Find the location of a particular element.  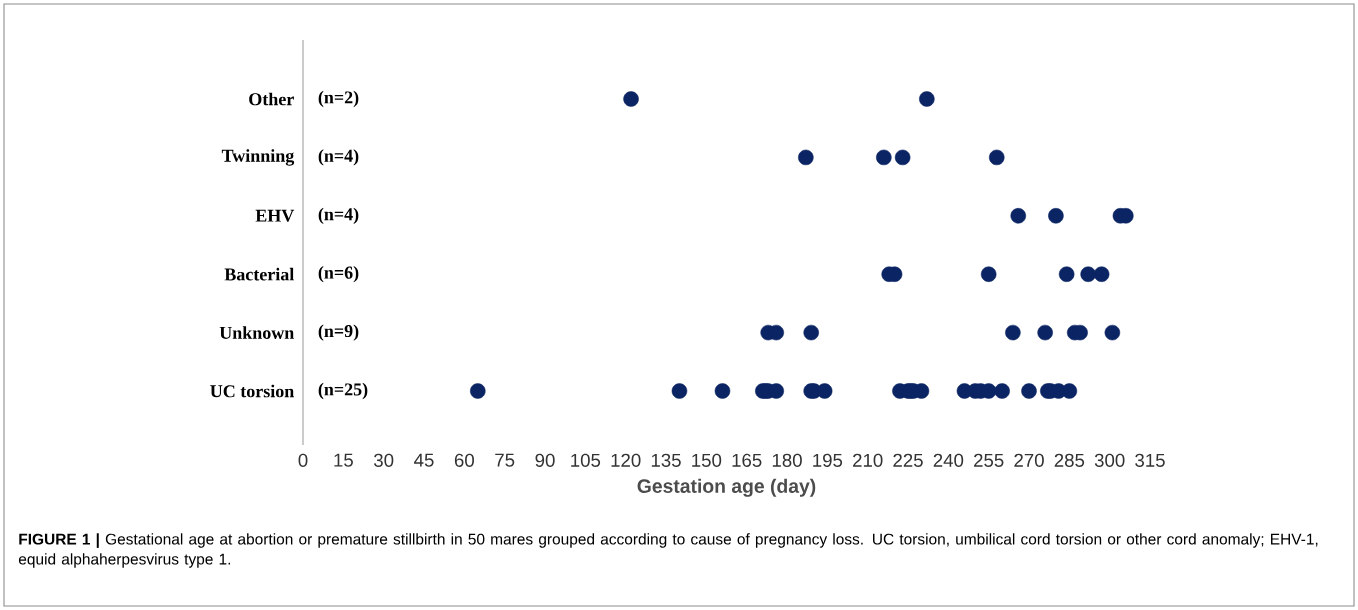

y-tick-label: Twinning is located at coordinates (258, 157).